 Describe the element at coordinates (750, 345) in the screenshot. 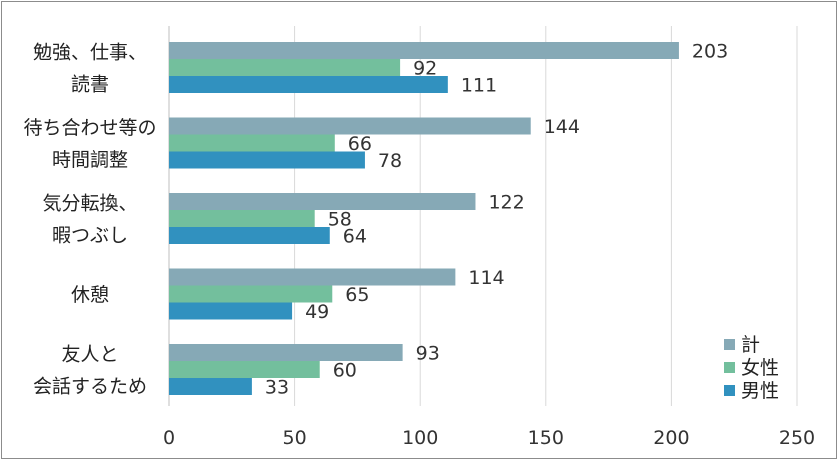

I see `legend-label: 計` at that location.